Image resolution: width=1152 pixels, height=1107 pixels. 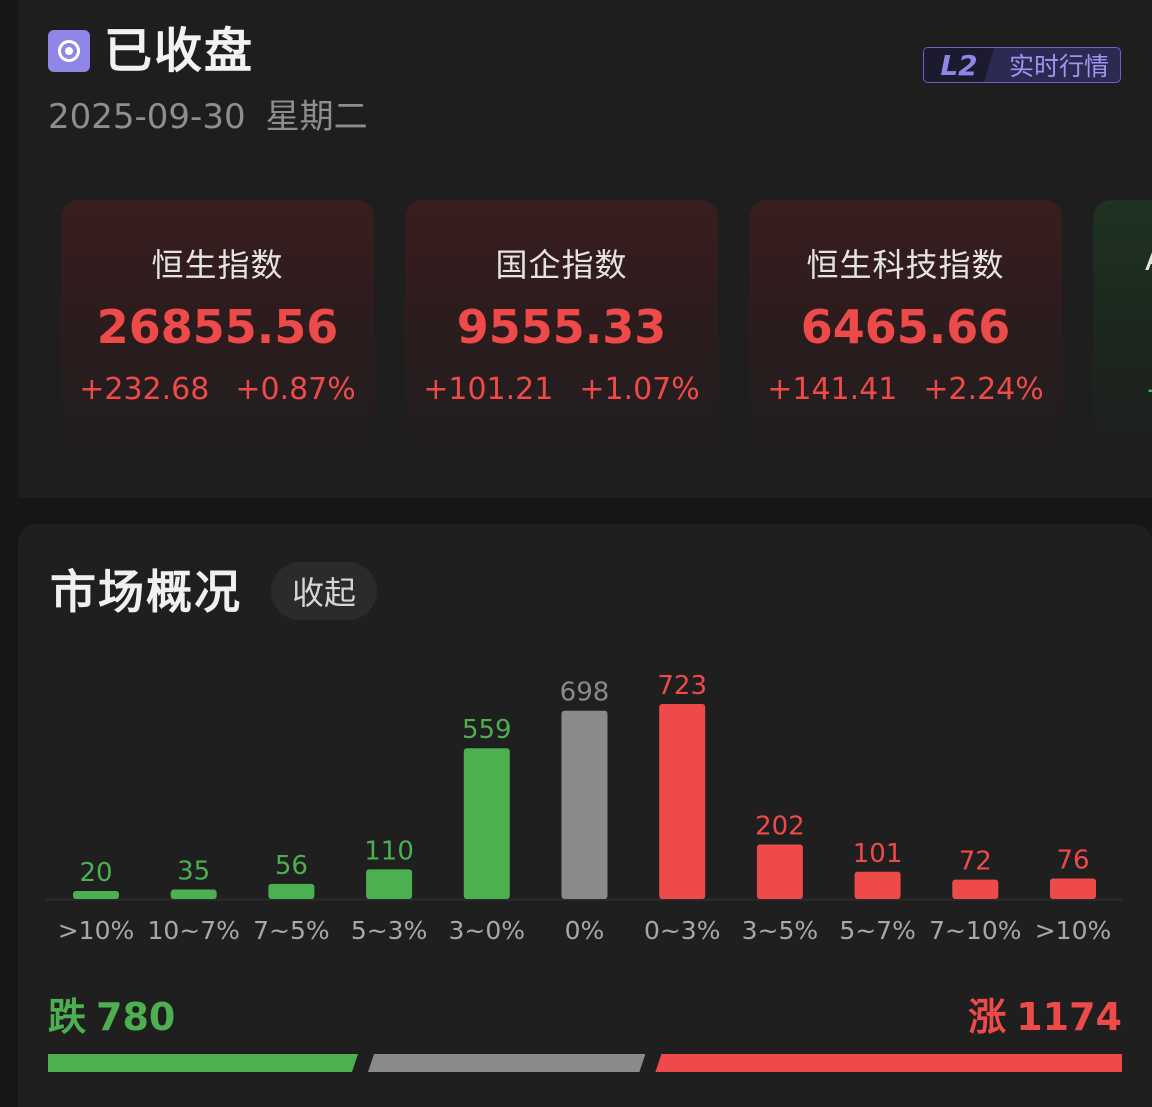 I want to click on bar-value-label: 56, so click(x=291, y=866).